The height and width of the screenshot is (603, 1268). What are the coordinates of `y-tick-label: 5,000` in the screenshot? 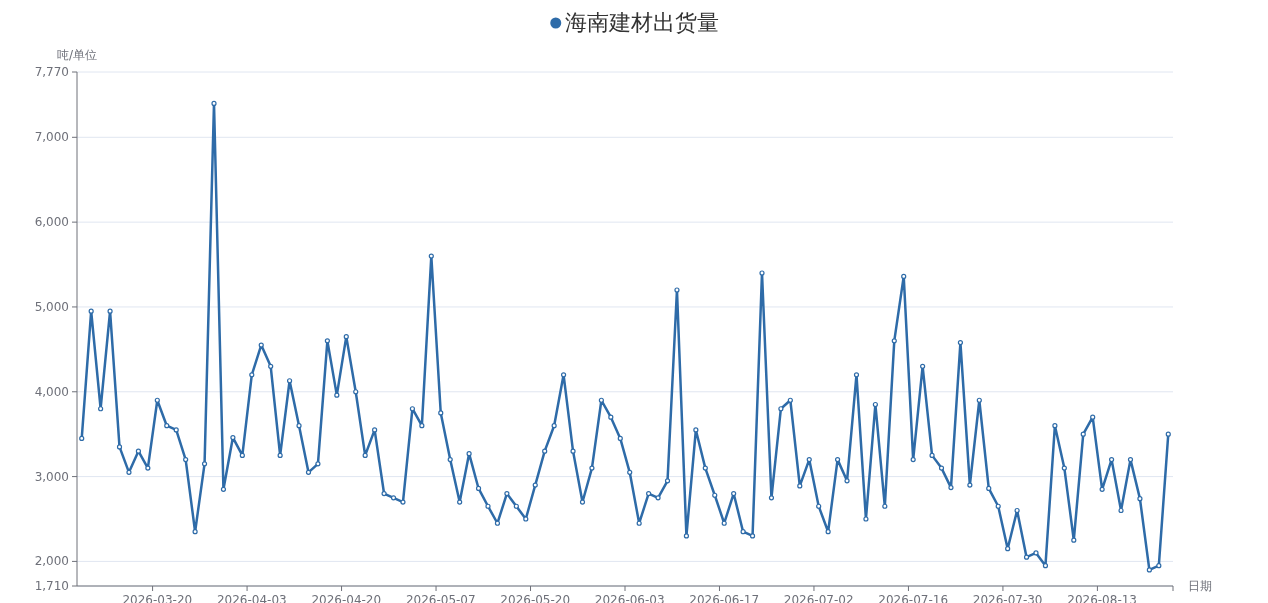 It's located at (51, 306).